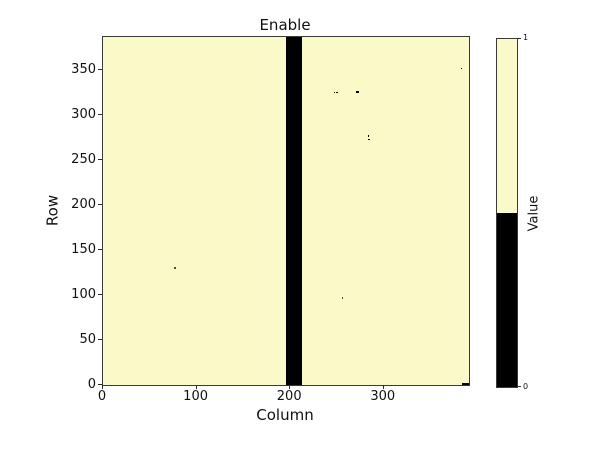  What do you see at coordinates (195, 396) in the screenshot?
I see `x-tick-label: 100` at bounding box center [195, 396].